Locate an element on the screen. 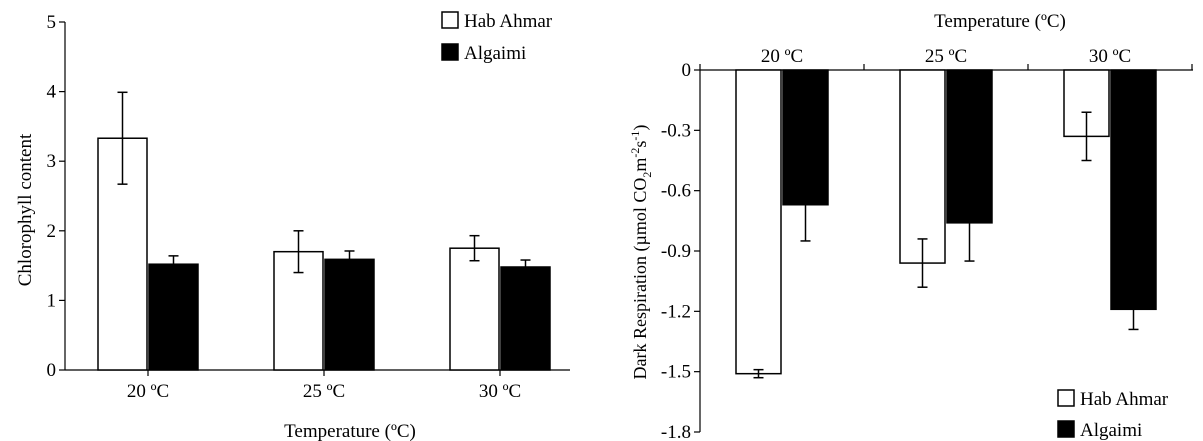 The width and height of the screenshot is (1203, 441). bar-algaimi-20-c is located at coordinates (173, 317).